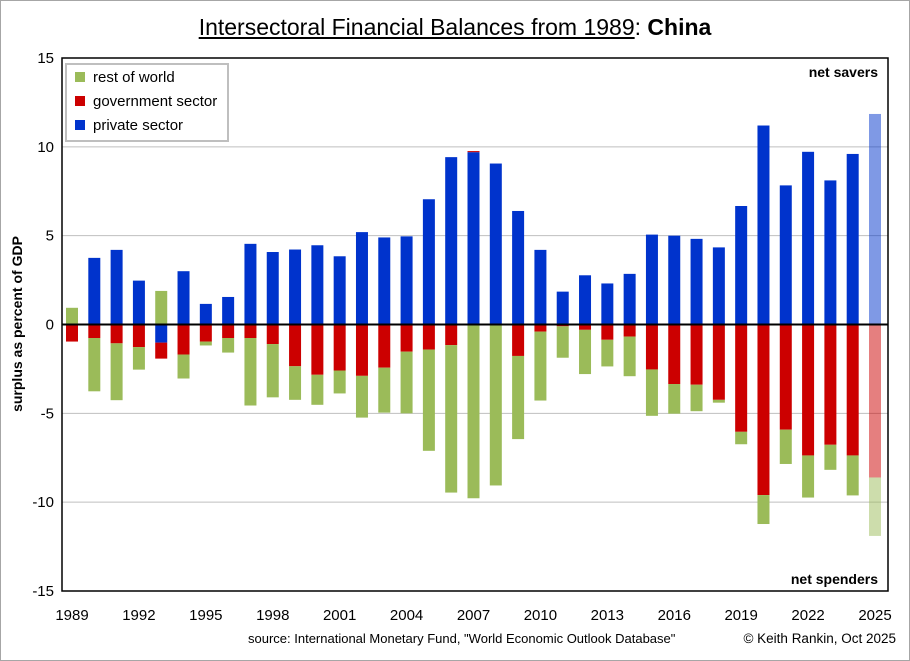 The height and width of the screenshot is (661, 910). Describe the element at coordinates (852, 475) in the screenshot. I see `bar-rest-of-world-2024` at that location.